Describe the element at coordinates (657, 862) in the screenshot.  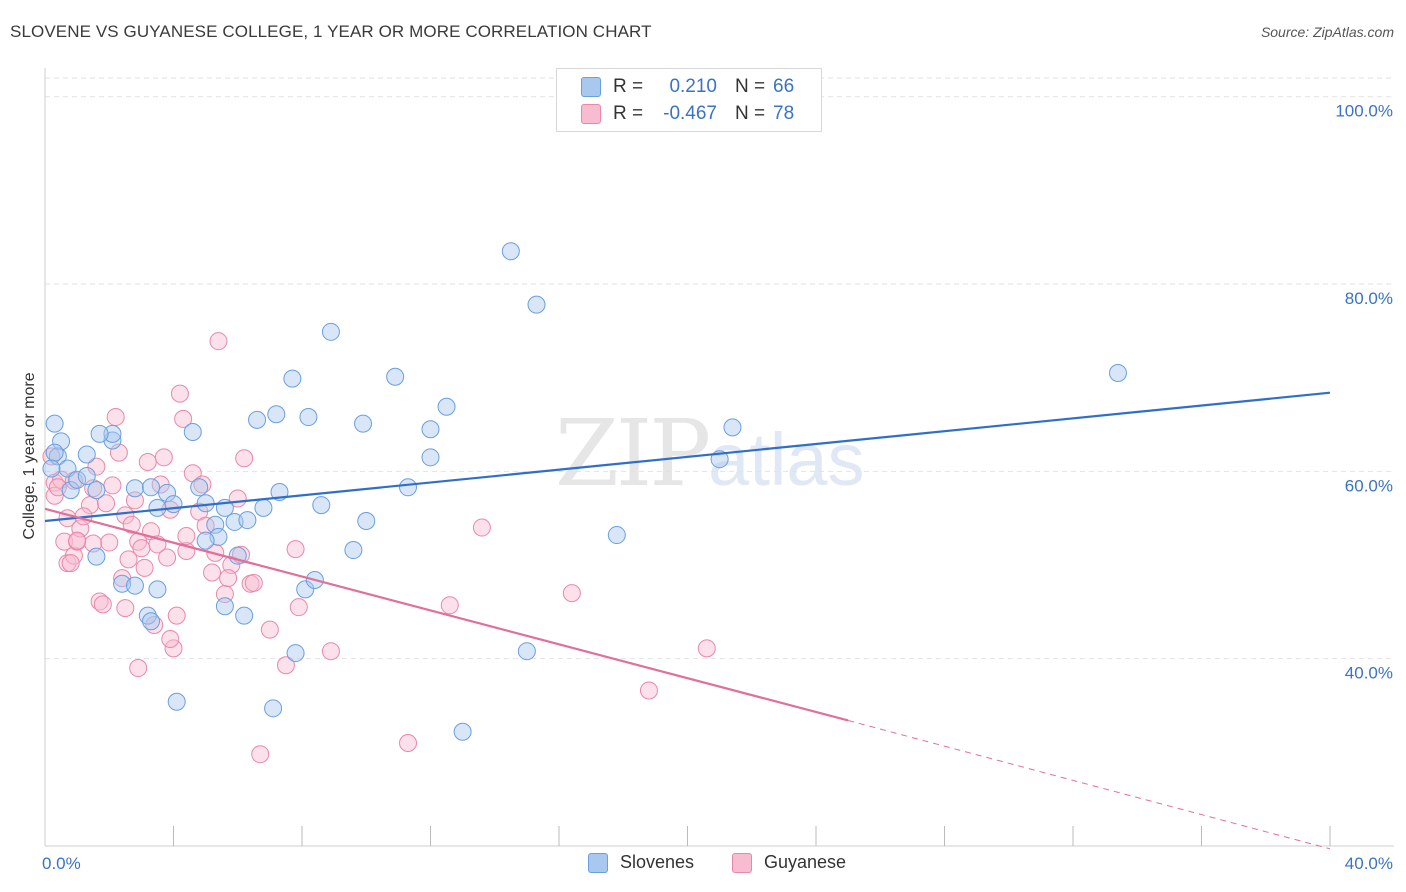
I see `legend-label-slovenes: Slovenes` at that location.